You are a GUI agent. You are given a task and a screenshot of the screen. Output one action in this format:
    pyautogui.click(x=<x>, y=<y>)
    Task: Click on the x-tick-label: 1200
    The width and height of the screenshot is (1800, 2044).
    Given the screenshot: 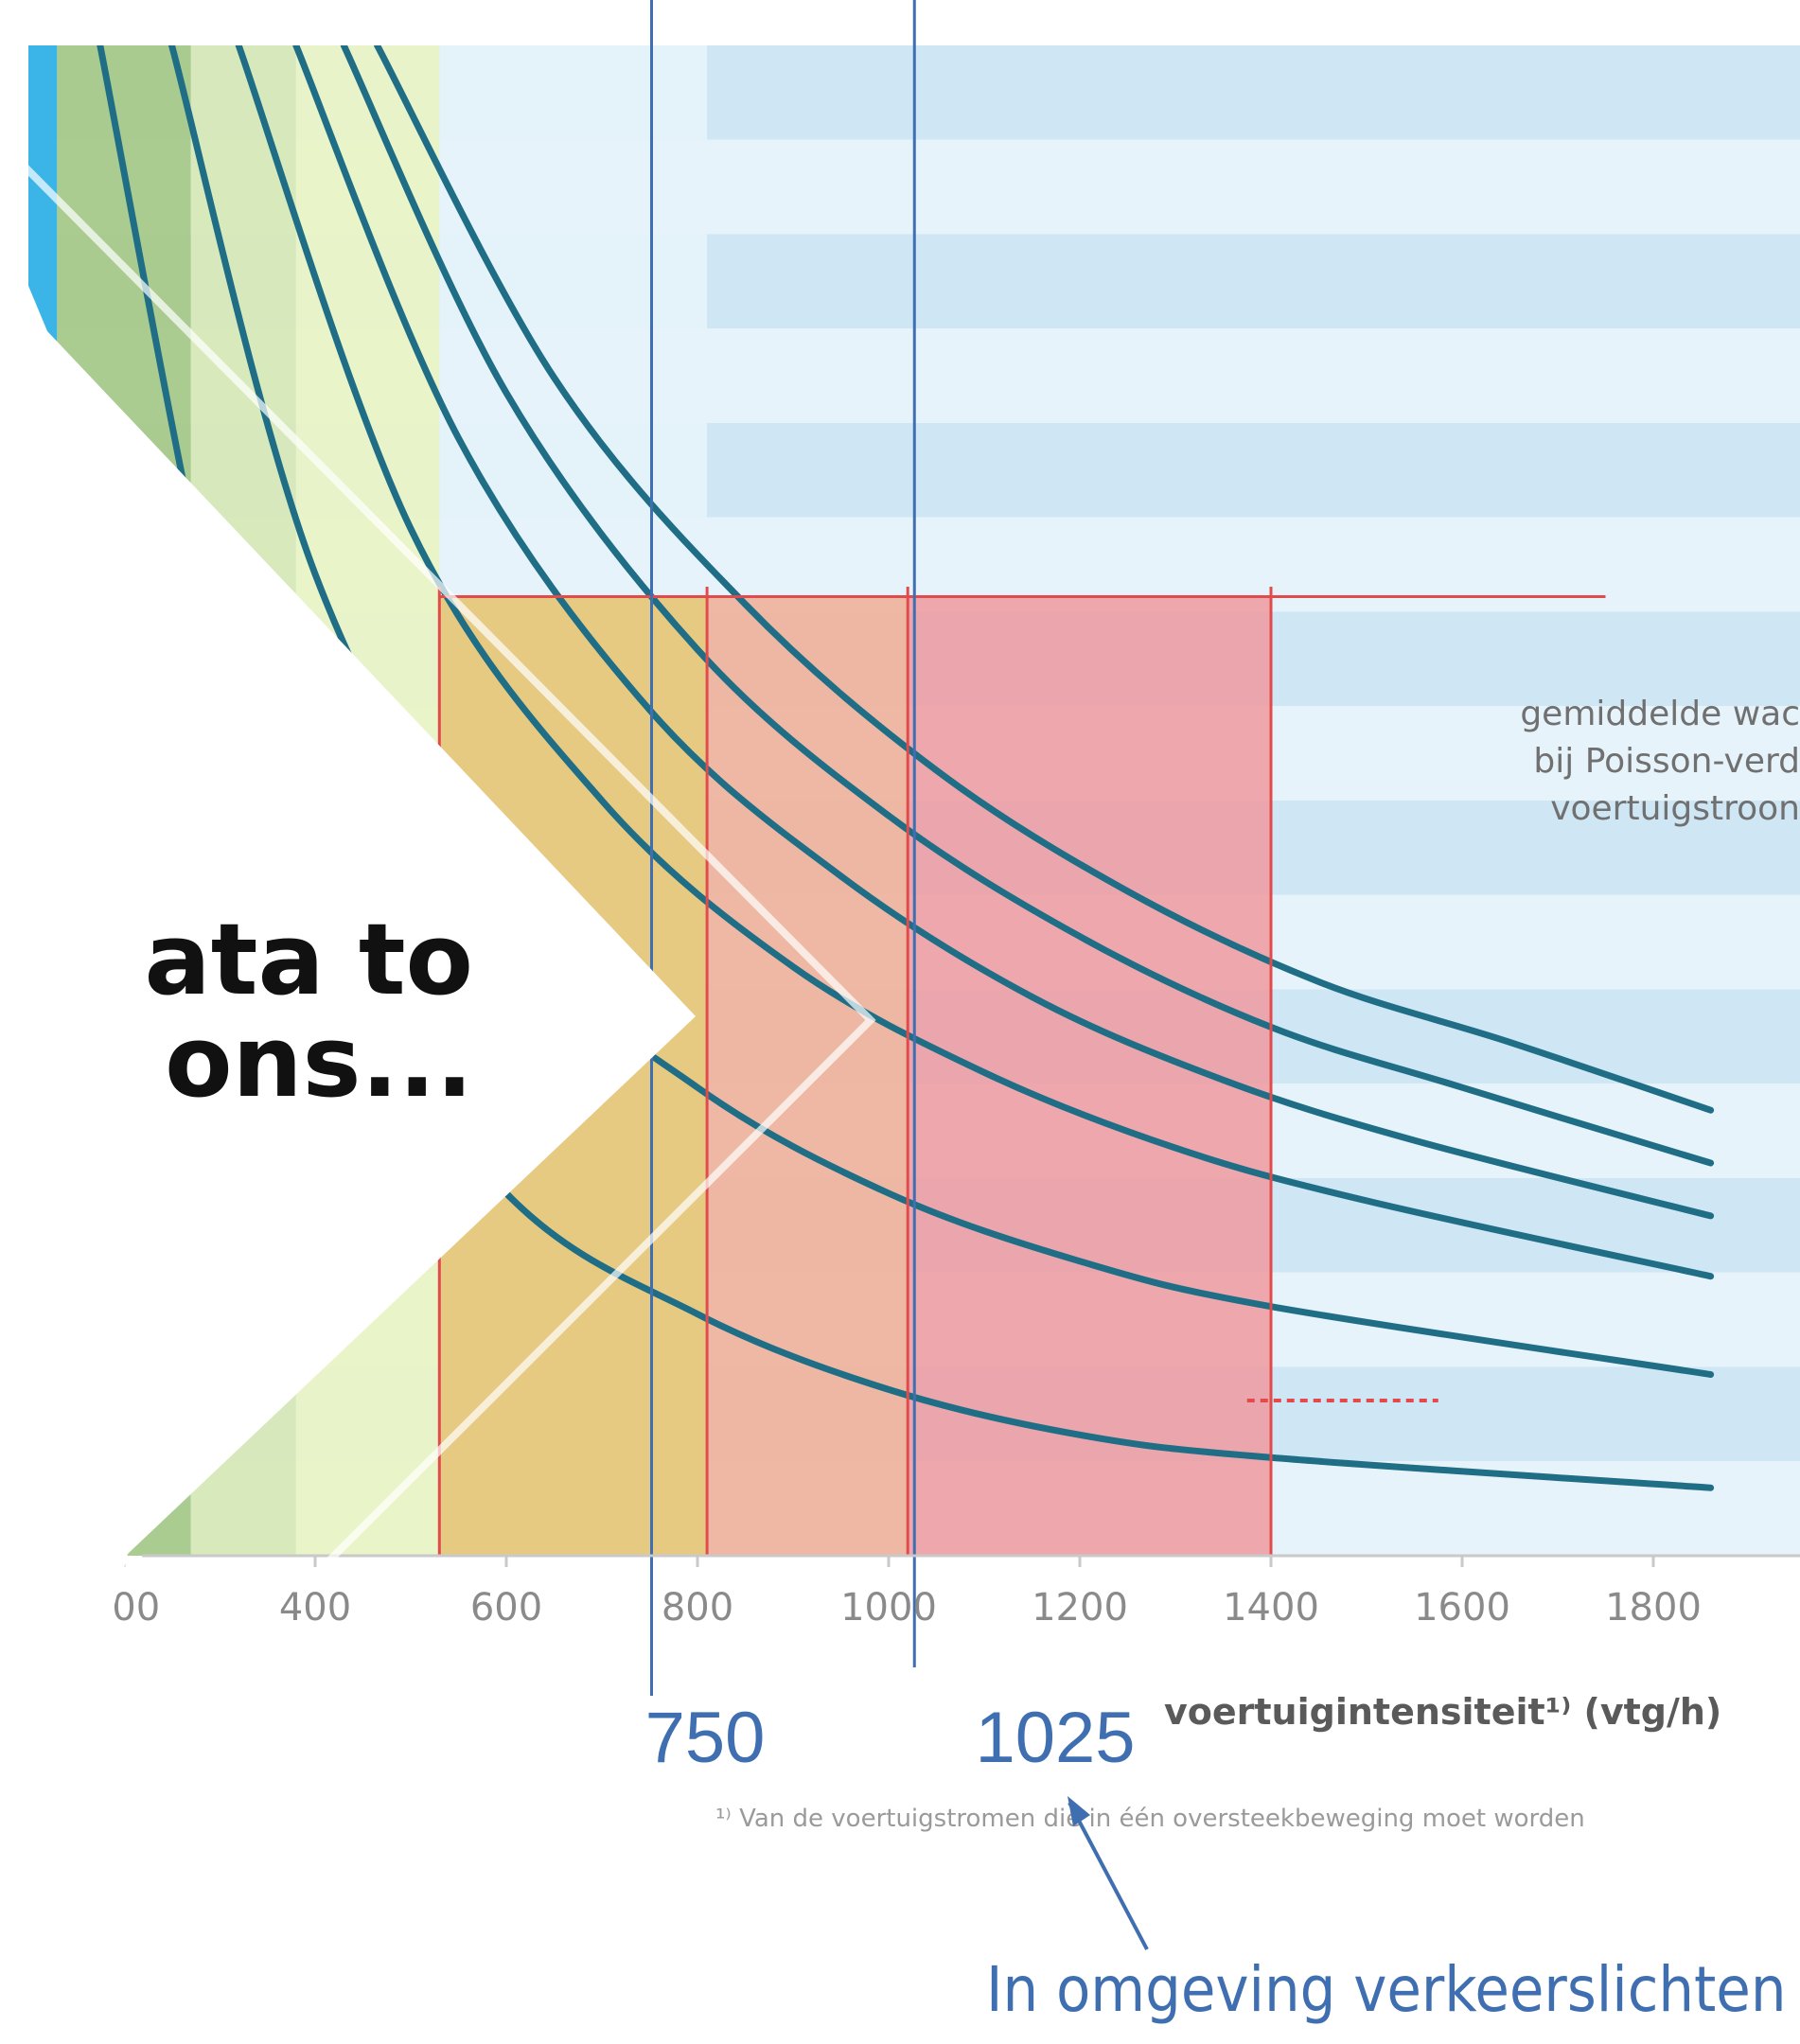 What is the action you would take?
    pyautogui.click(x=1080, y=1608)
    